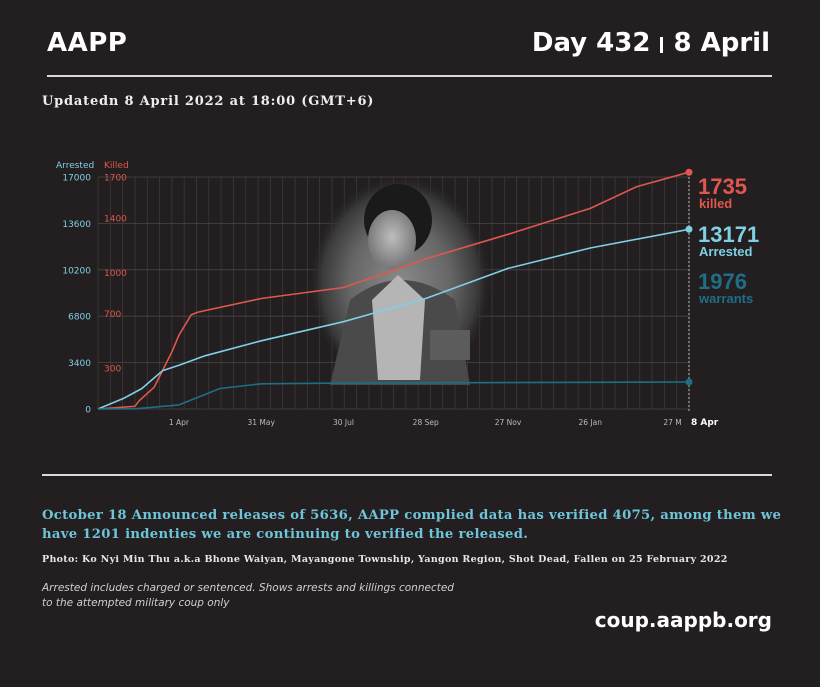 The image size is (820, 687). What do you see at coordinates (76, 271) in the screenshot?
I see `y-left-tick-label: 10200` at bounding box center [76, 271].